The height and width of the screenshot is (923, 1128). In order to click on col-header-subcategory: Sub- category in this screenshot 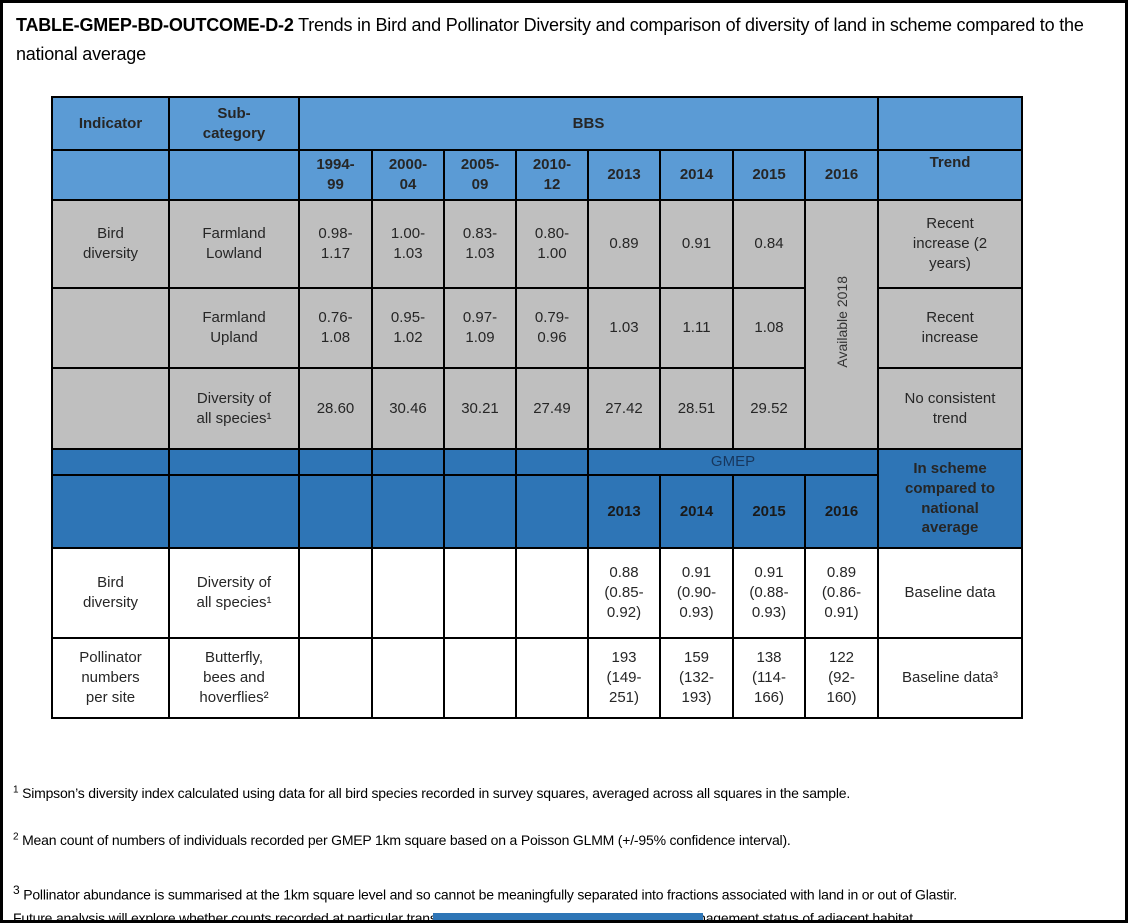, I will do `click(234, 123)`.